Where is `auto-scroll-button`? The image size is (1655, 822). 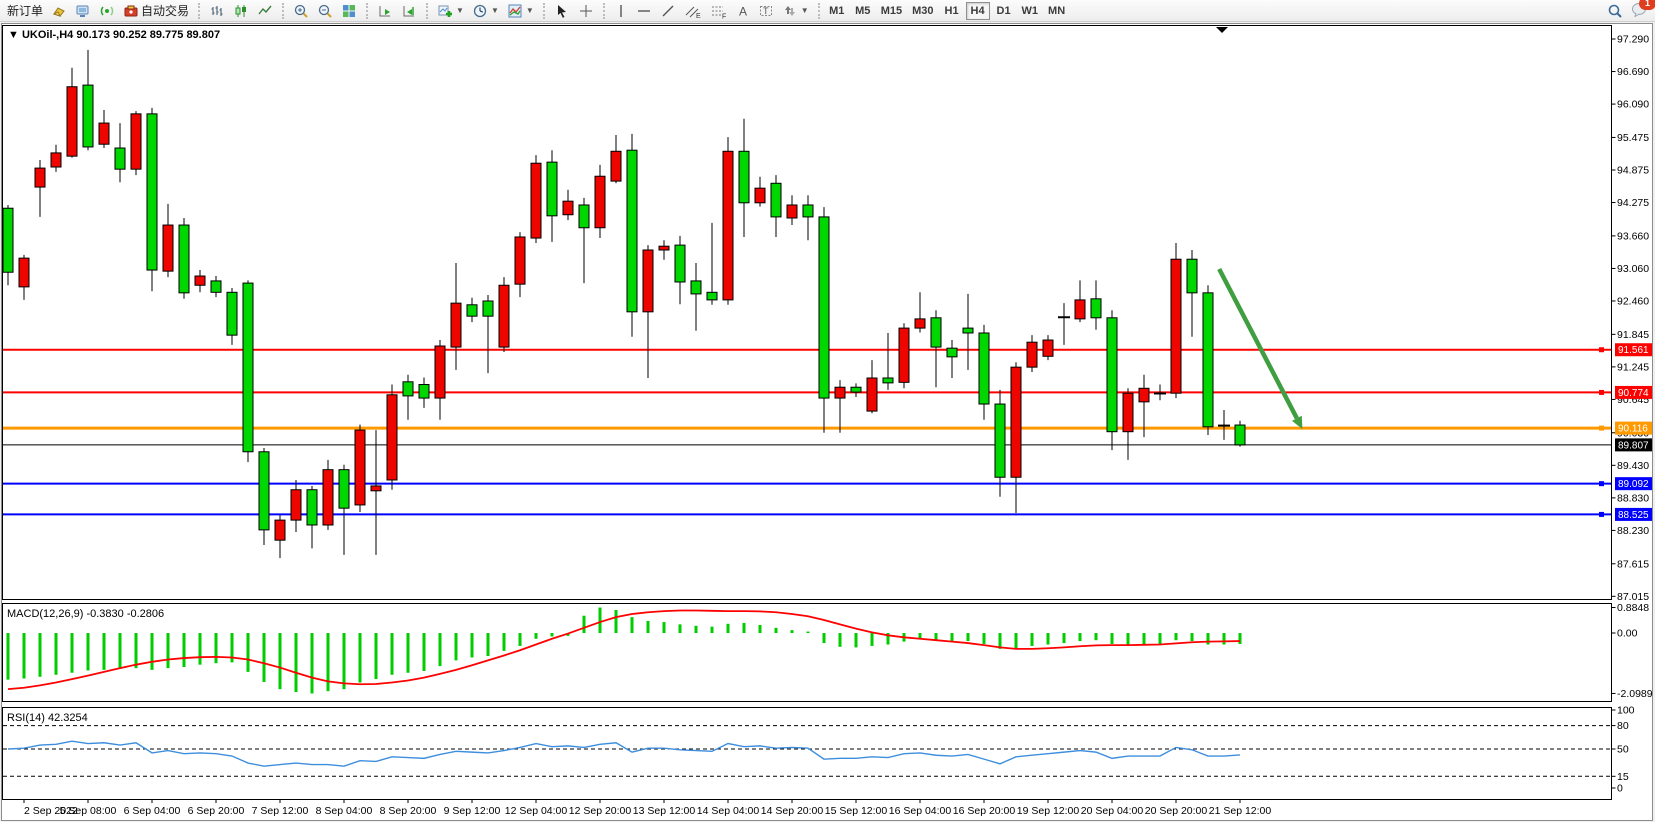 auto-scroll-button is located at coordinates (385, 11).